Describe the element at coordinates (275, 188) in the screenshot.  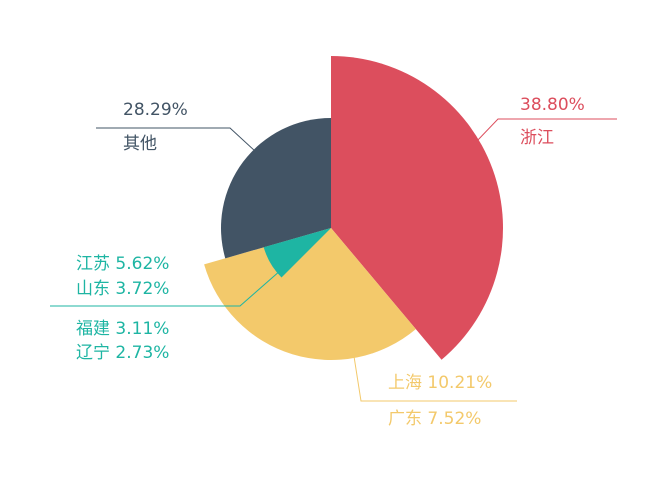
I see `pie-slice-other` at that location.